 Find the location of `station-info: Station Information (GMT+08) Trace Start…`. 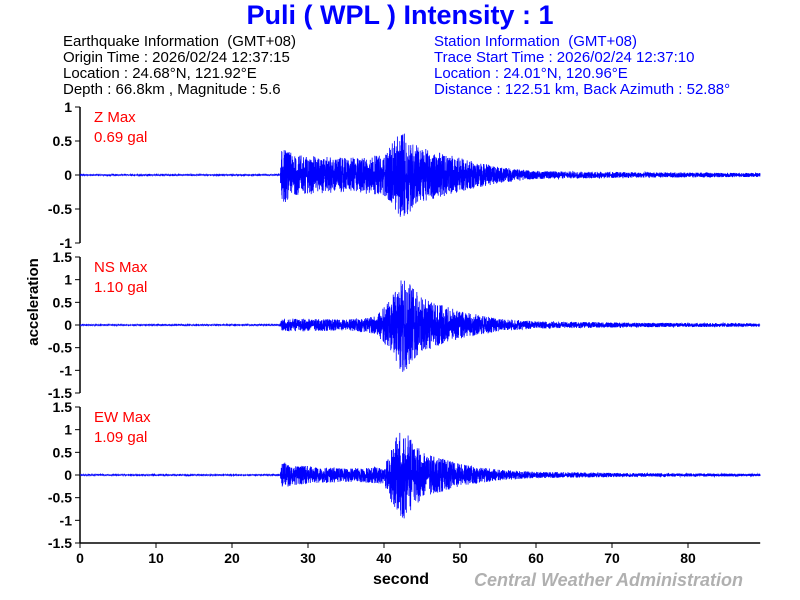

station-info: Station Information (GMT+08) Trace Start… is located at coordinates (582, 66).